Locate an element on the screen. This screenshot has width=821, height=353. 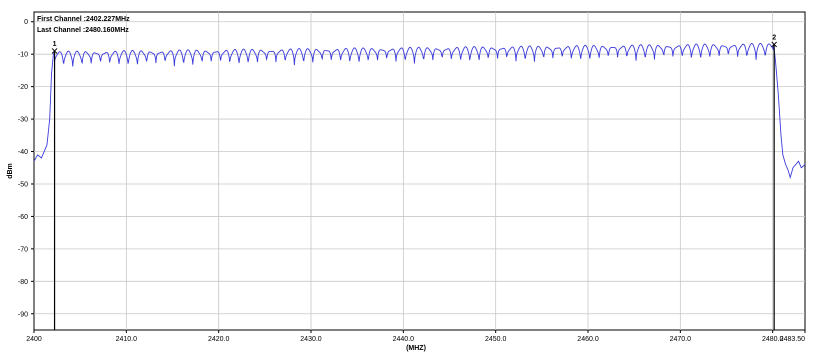
y-tick-label: -60 is located at coordinates (23, 217).